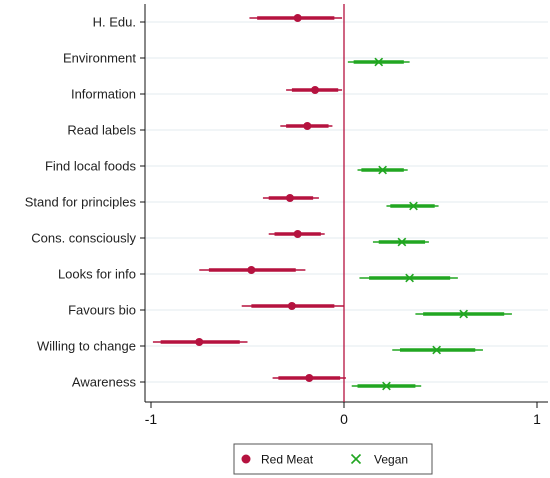 The width and height of the screenshot is (550, 478). I want to click on point-red-meat-looks-for-info, so click(251, 270).